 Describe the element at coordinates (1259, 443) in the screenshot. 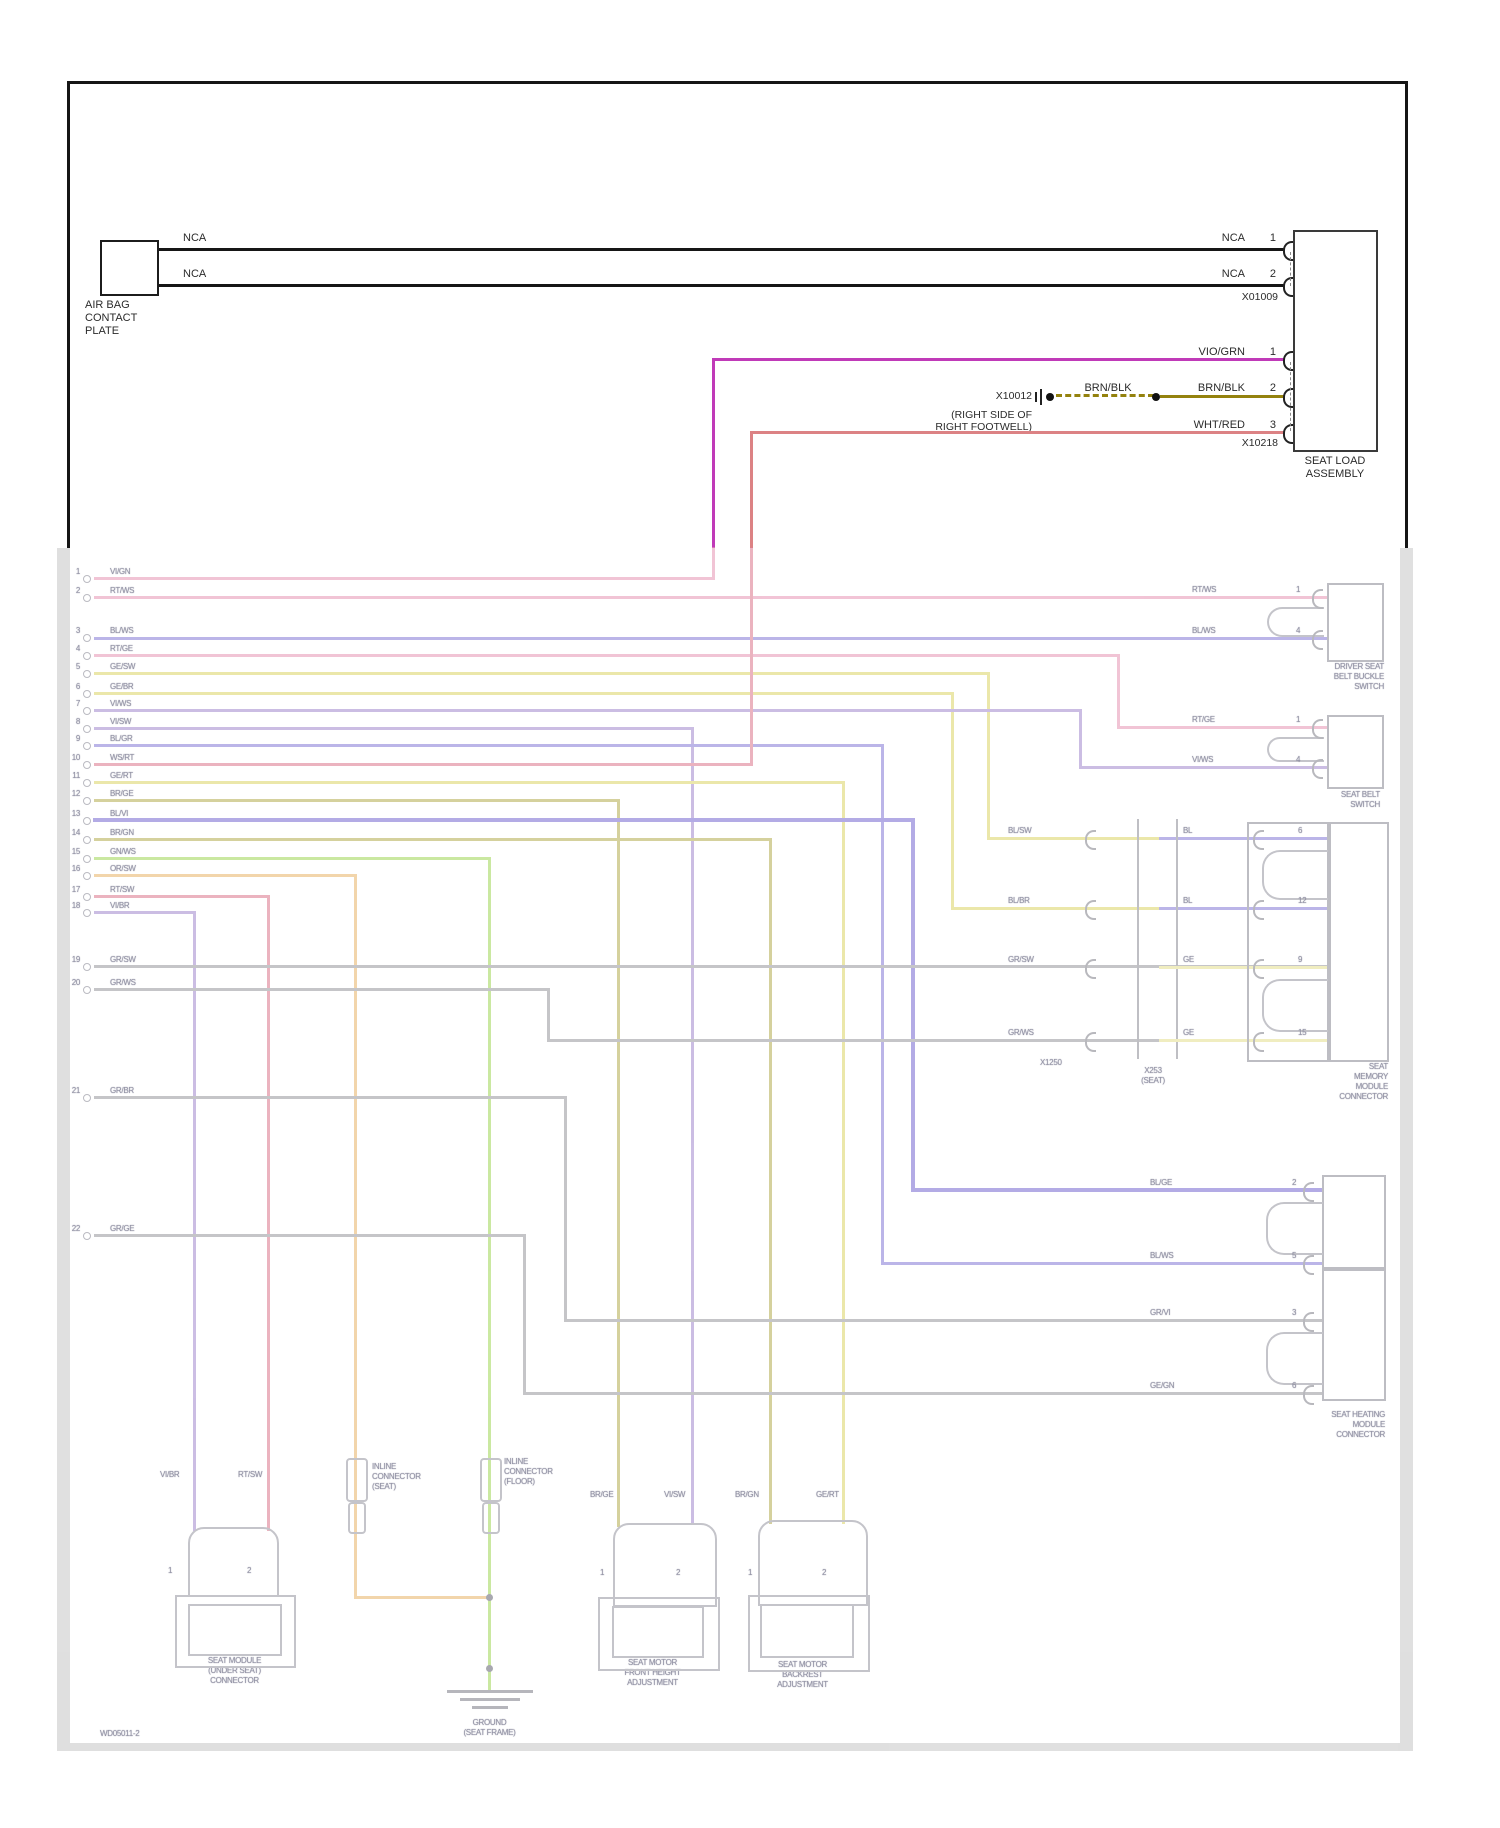

I see `connector-x10218-label: X10218` at that location.